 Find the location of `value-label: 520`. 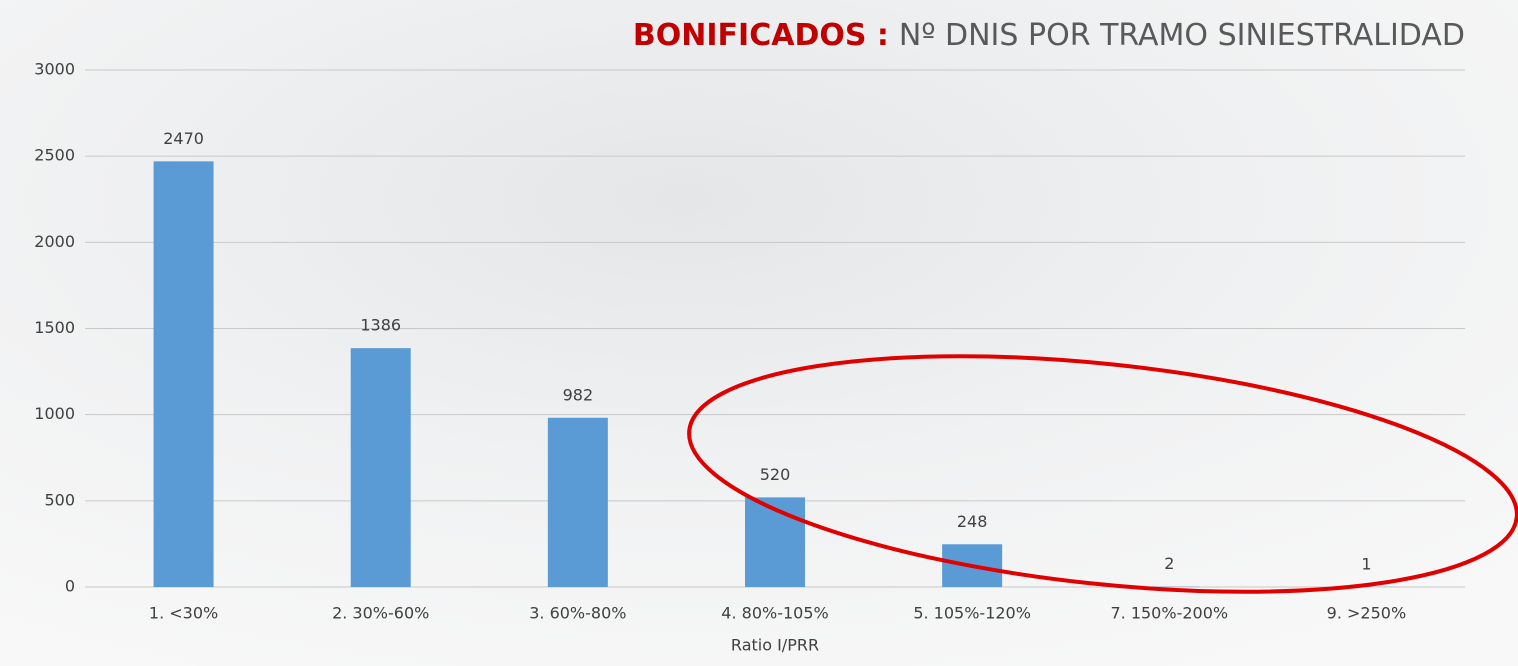

value-label: 520 is located at coordinates (775, 474).